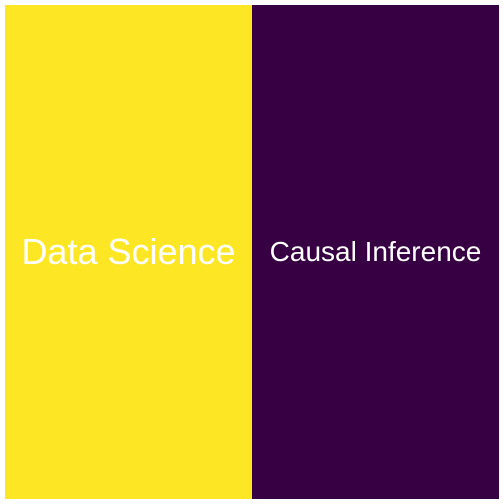 This screenshot has width=504, height=504. I want to click on treemap-tile-label: Causal Inference, so click(375, 251).